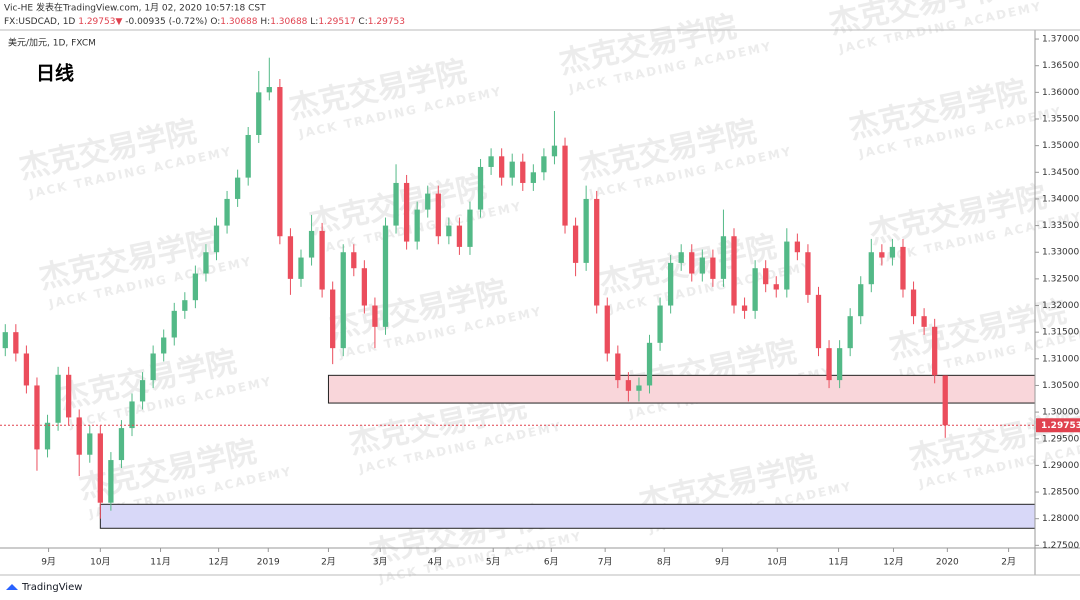  Describe the element at coordinates (1060, 493) in the screenshot. I see `y-tick-label: 1.28500` at that location.